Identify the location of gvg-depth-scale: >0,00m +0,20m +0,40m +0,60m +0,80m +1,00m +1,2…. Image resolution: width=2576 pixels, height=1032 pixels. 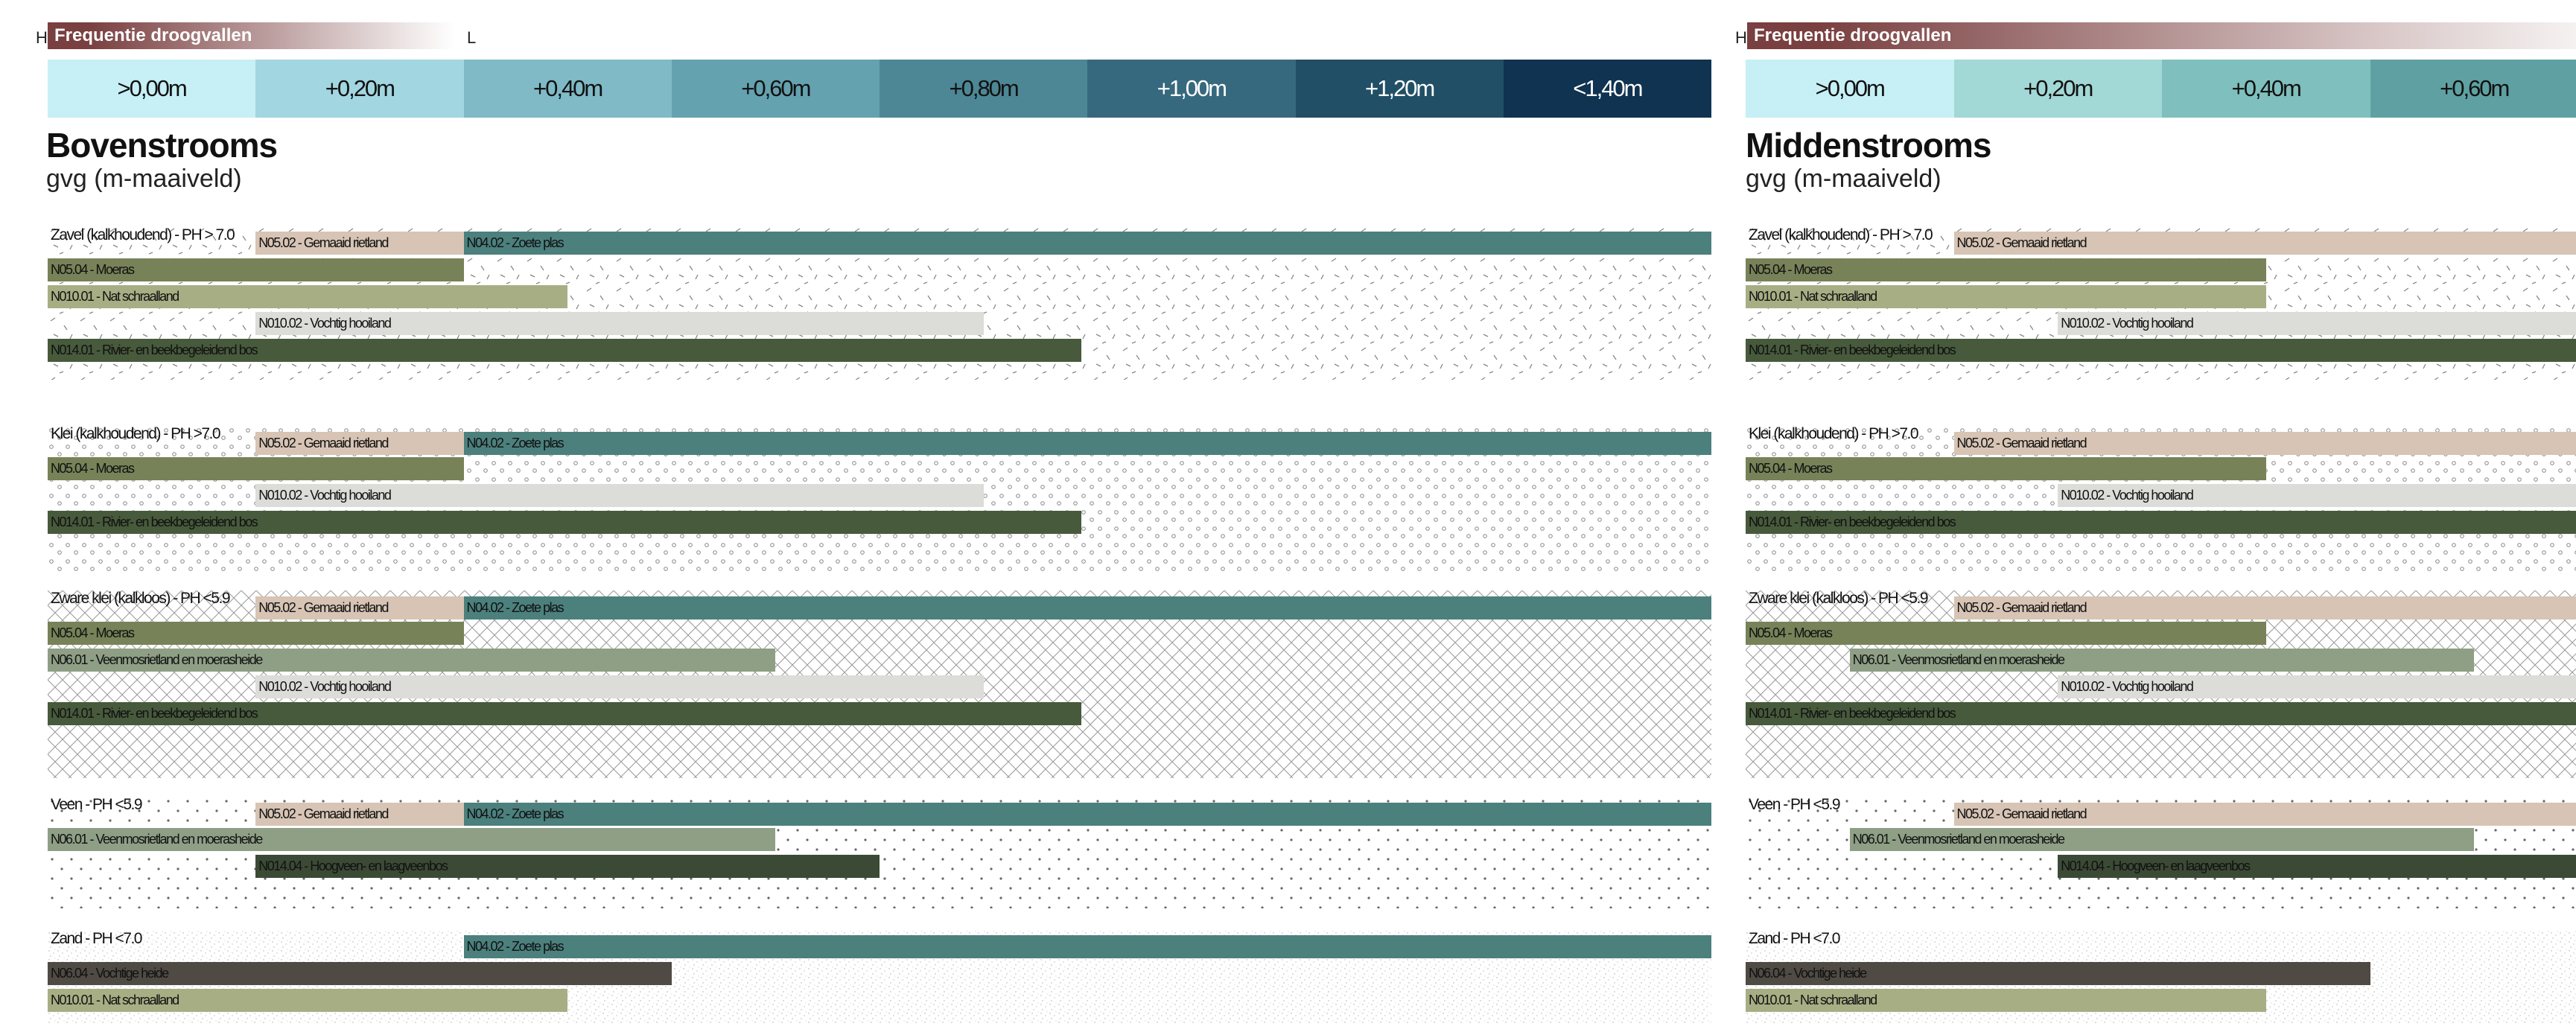
(879, 89).